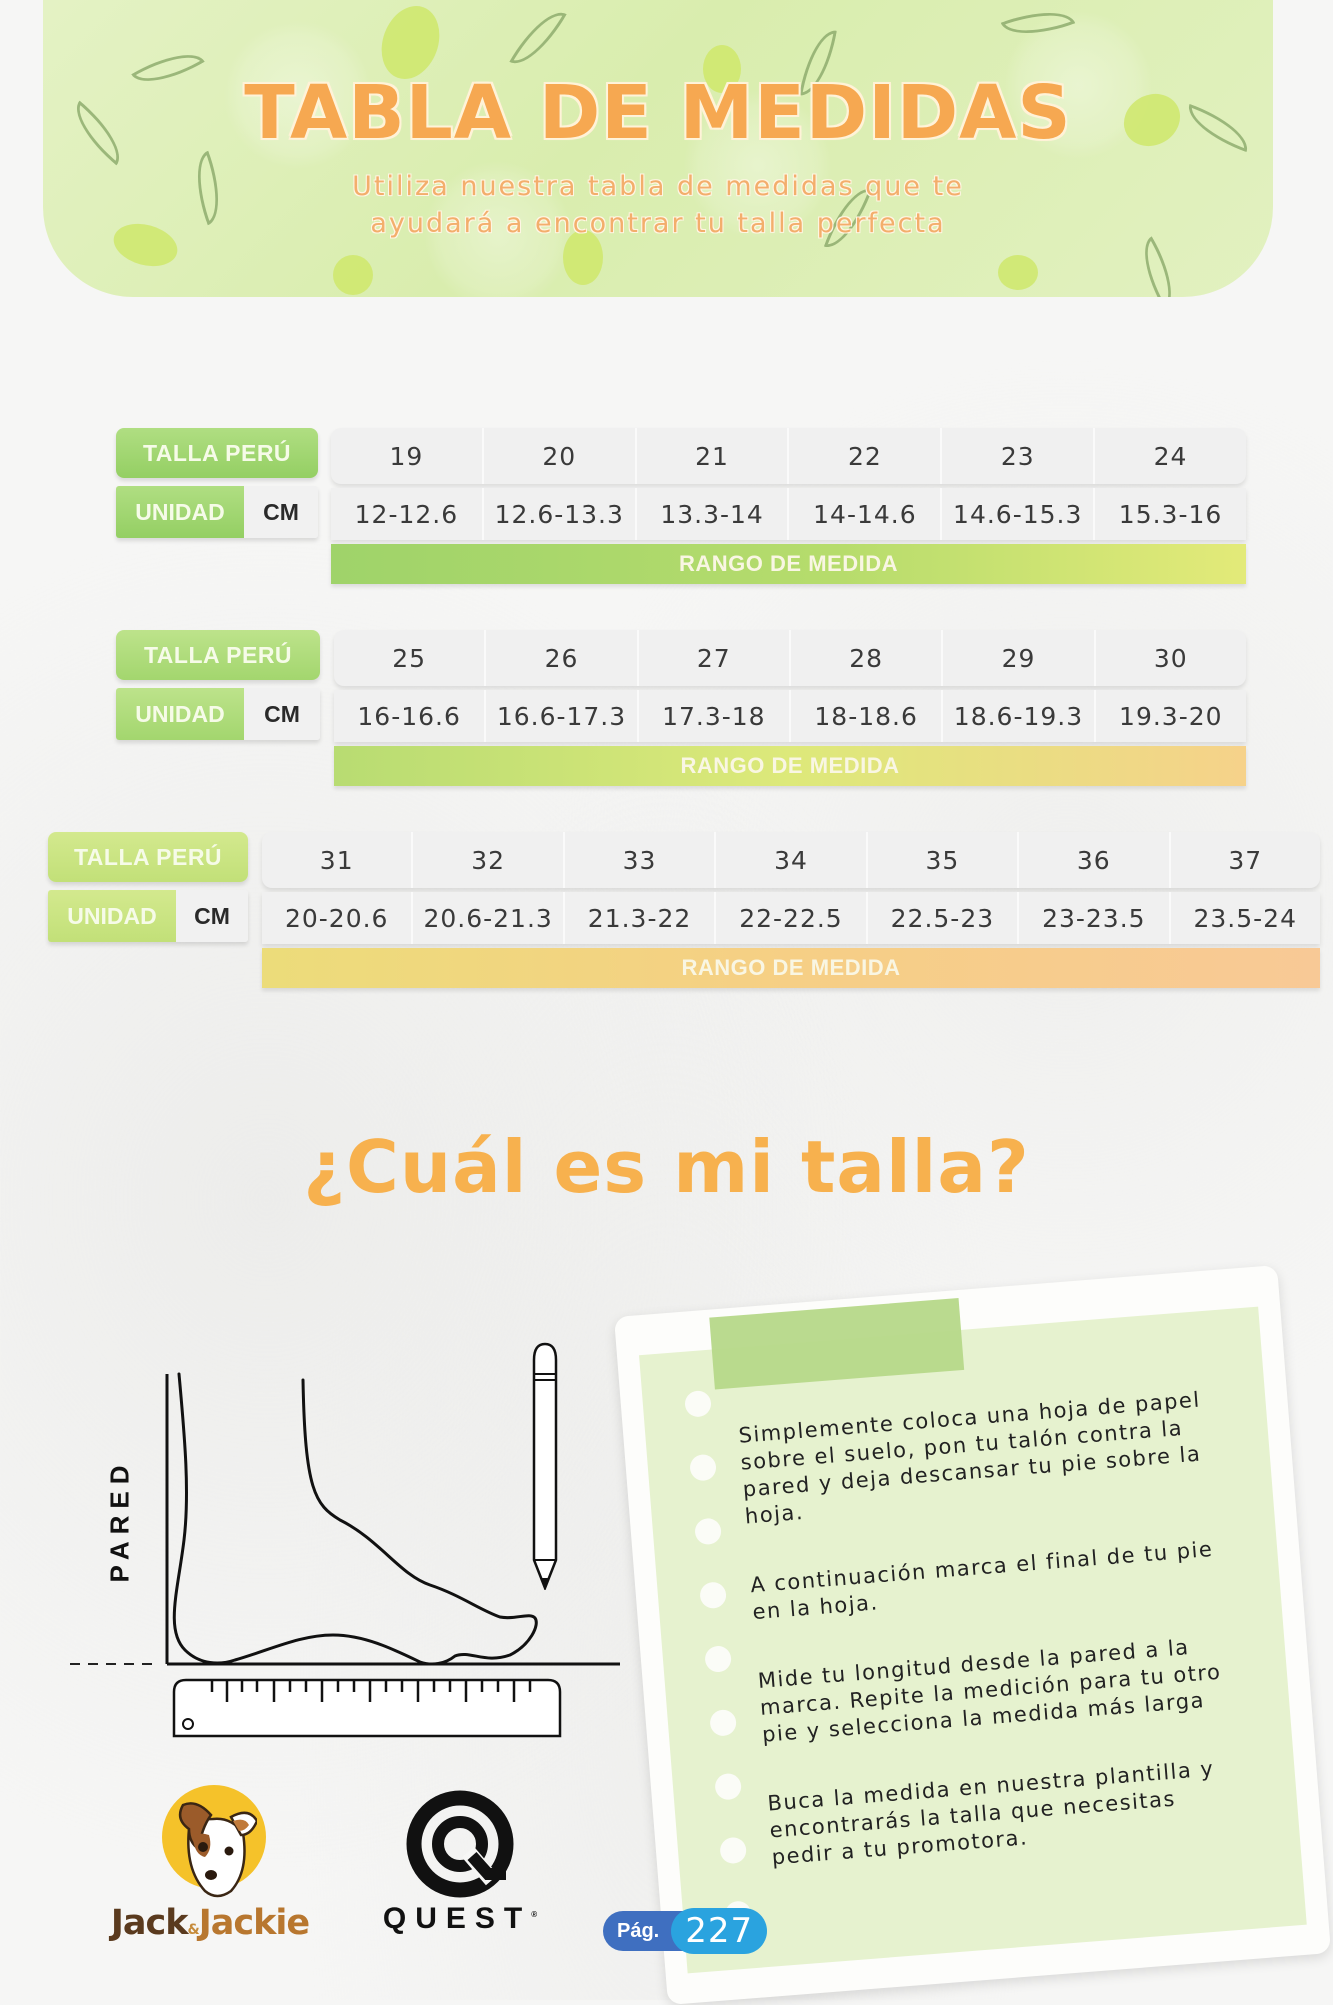 The height and width of the screenshot is (2005, 1333). I want to click on quest-name: QUEST, so click(457, 1918).